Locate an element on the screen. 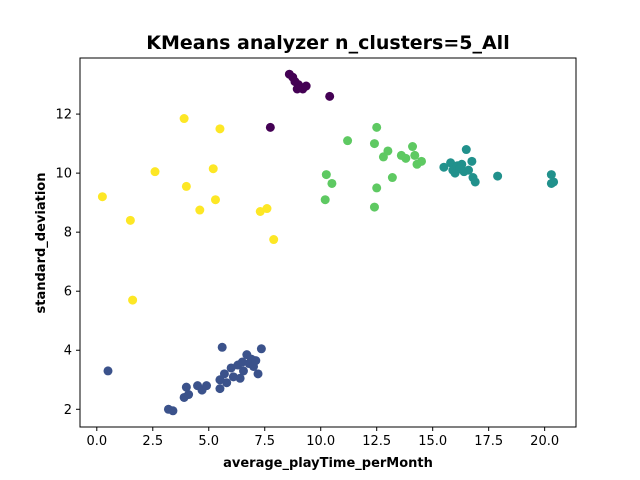 This screenshot has width=640, height=480. chart-title: KMeans analyzer n_clusters=5_All is located at coordinates (327, 43).